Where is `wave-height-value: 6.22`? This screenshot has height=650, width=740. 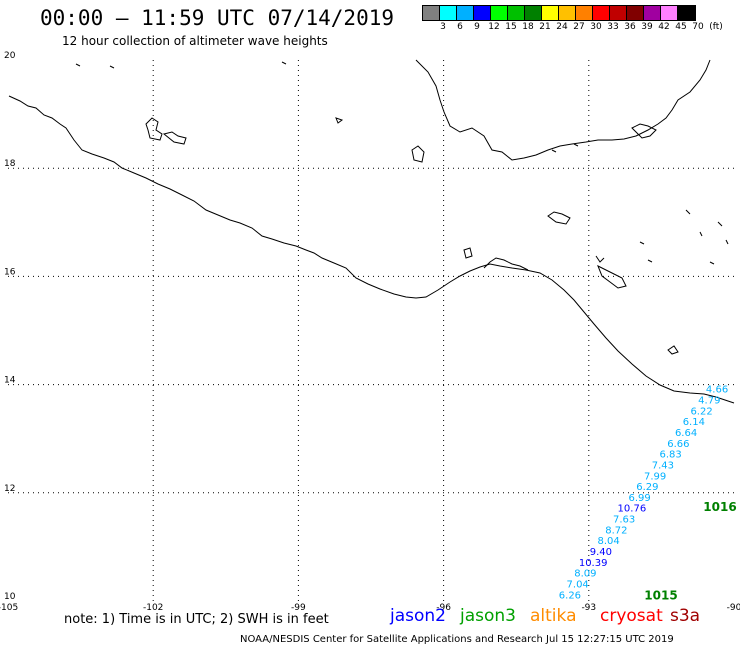 wave-height-value: 6.22 is located at coordinates (701, 411).